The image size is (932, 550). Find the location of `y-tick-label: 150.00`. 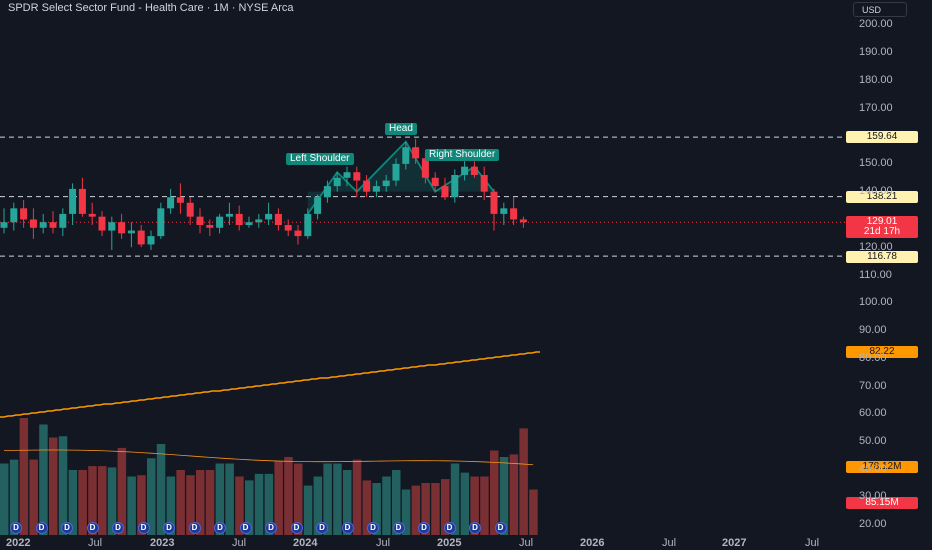

y-tick-label: 150.00 is located at coordinates (876, 163).